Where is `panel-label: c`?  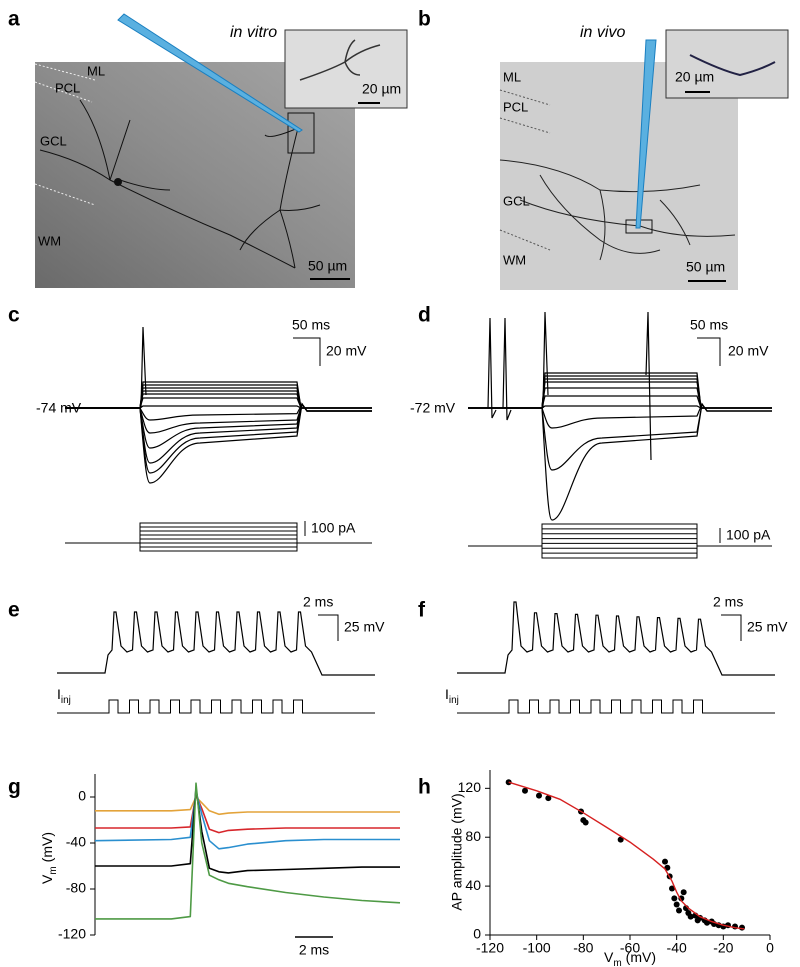 panel-label: c is located at coordinates (14, 315).